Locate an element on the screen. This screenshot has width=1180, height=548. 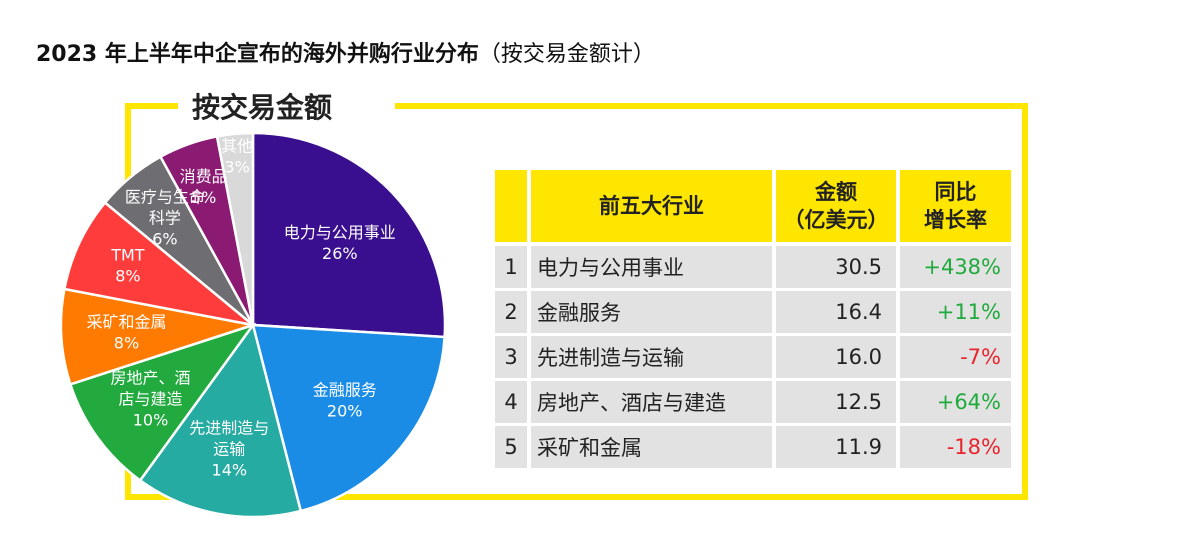
row-industry: 房地产、酒店与建造 is located at coordinates (651, 402).